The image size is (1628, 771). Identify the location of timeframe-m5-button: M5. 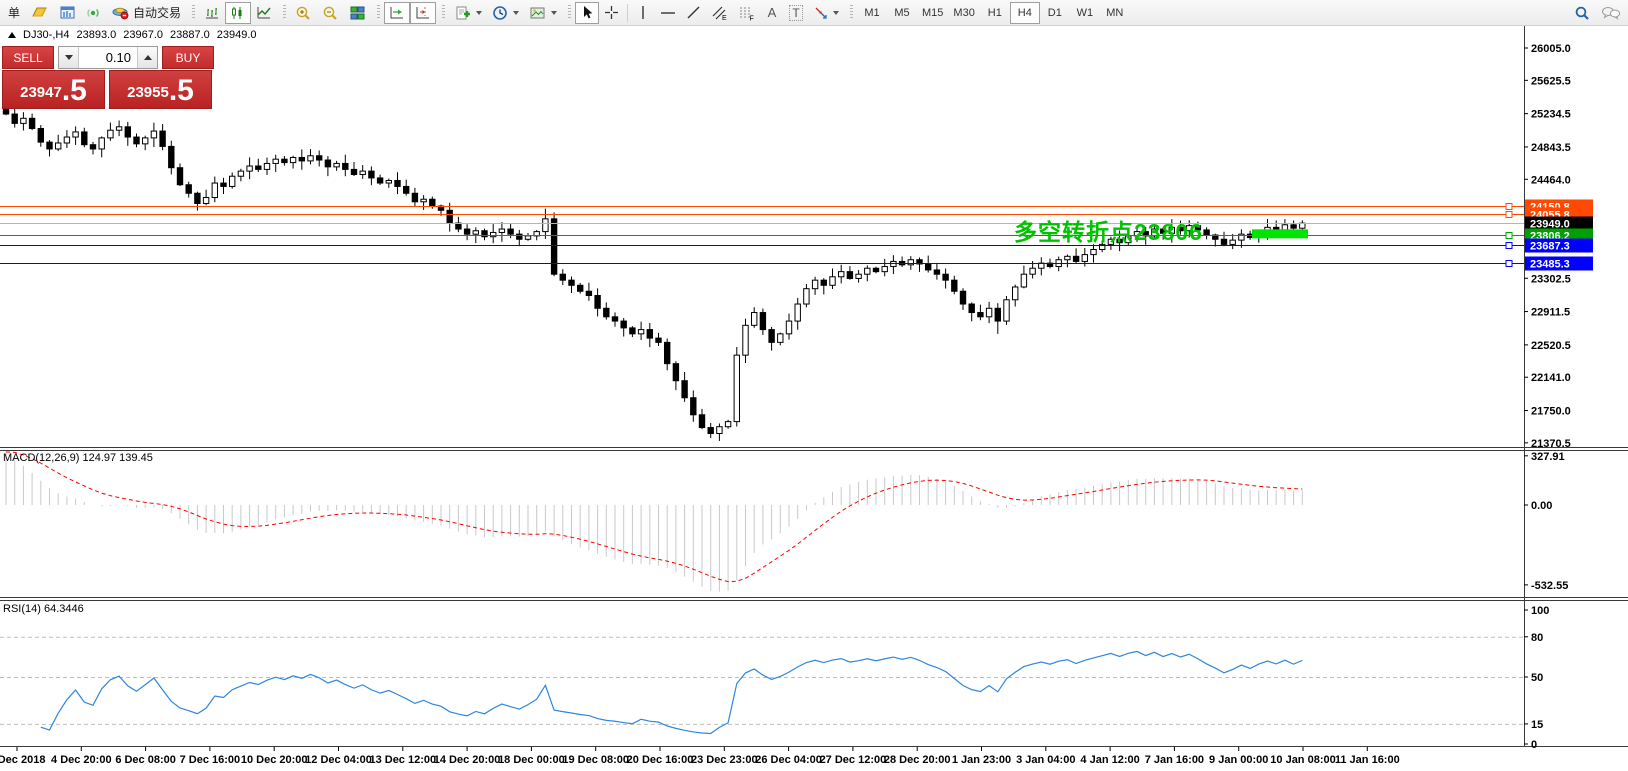
(902, 13).